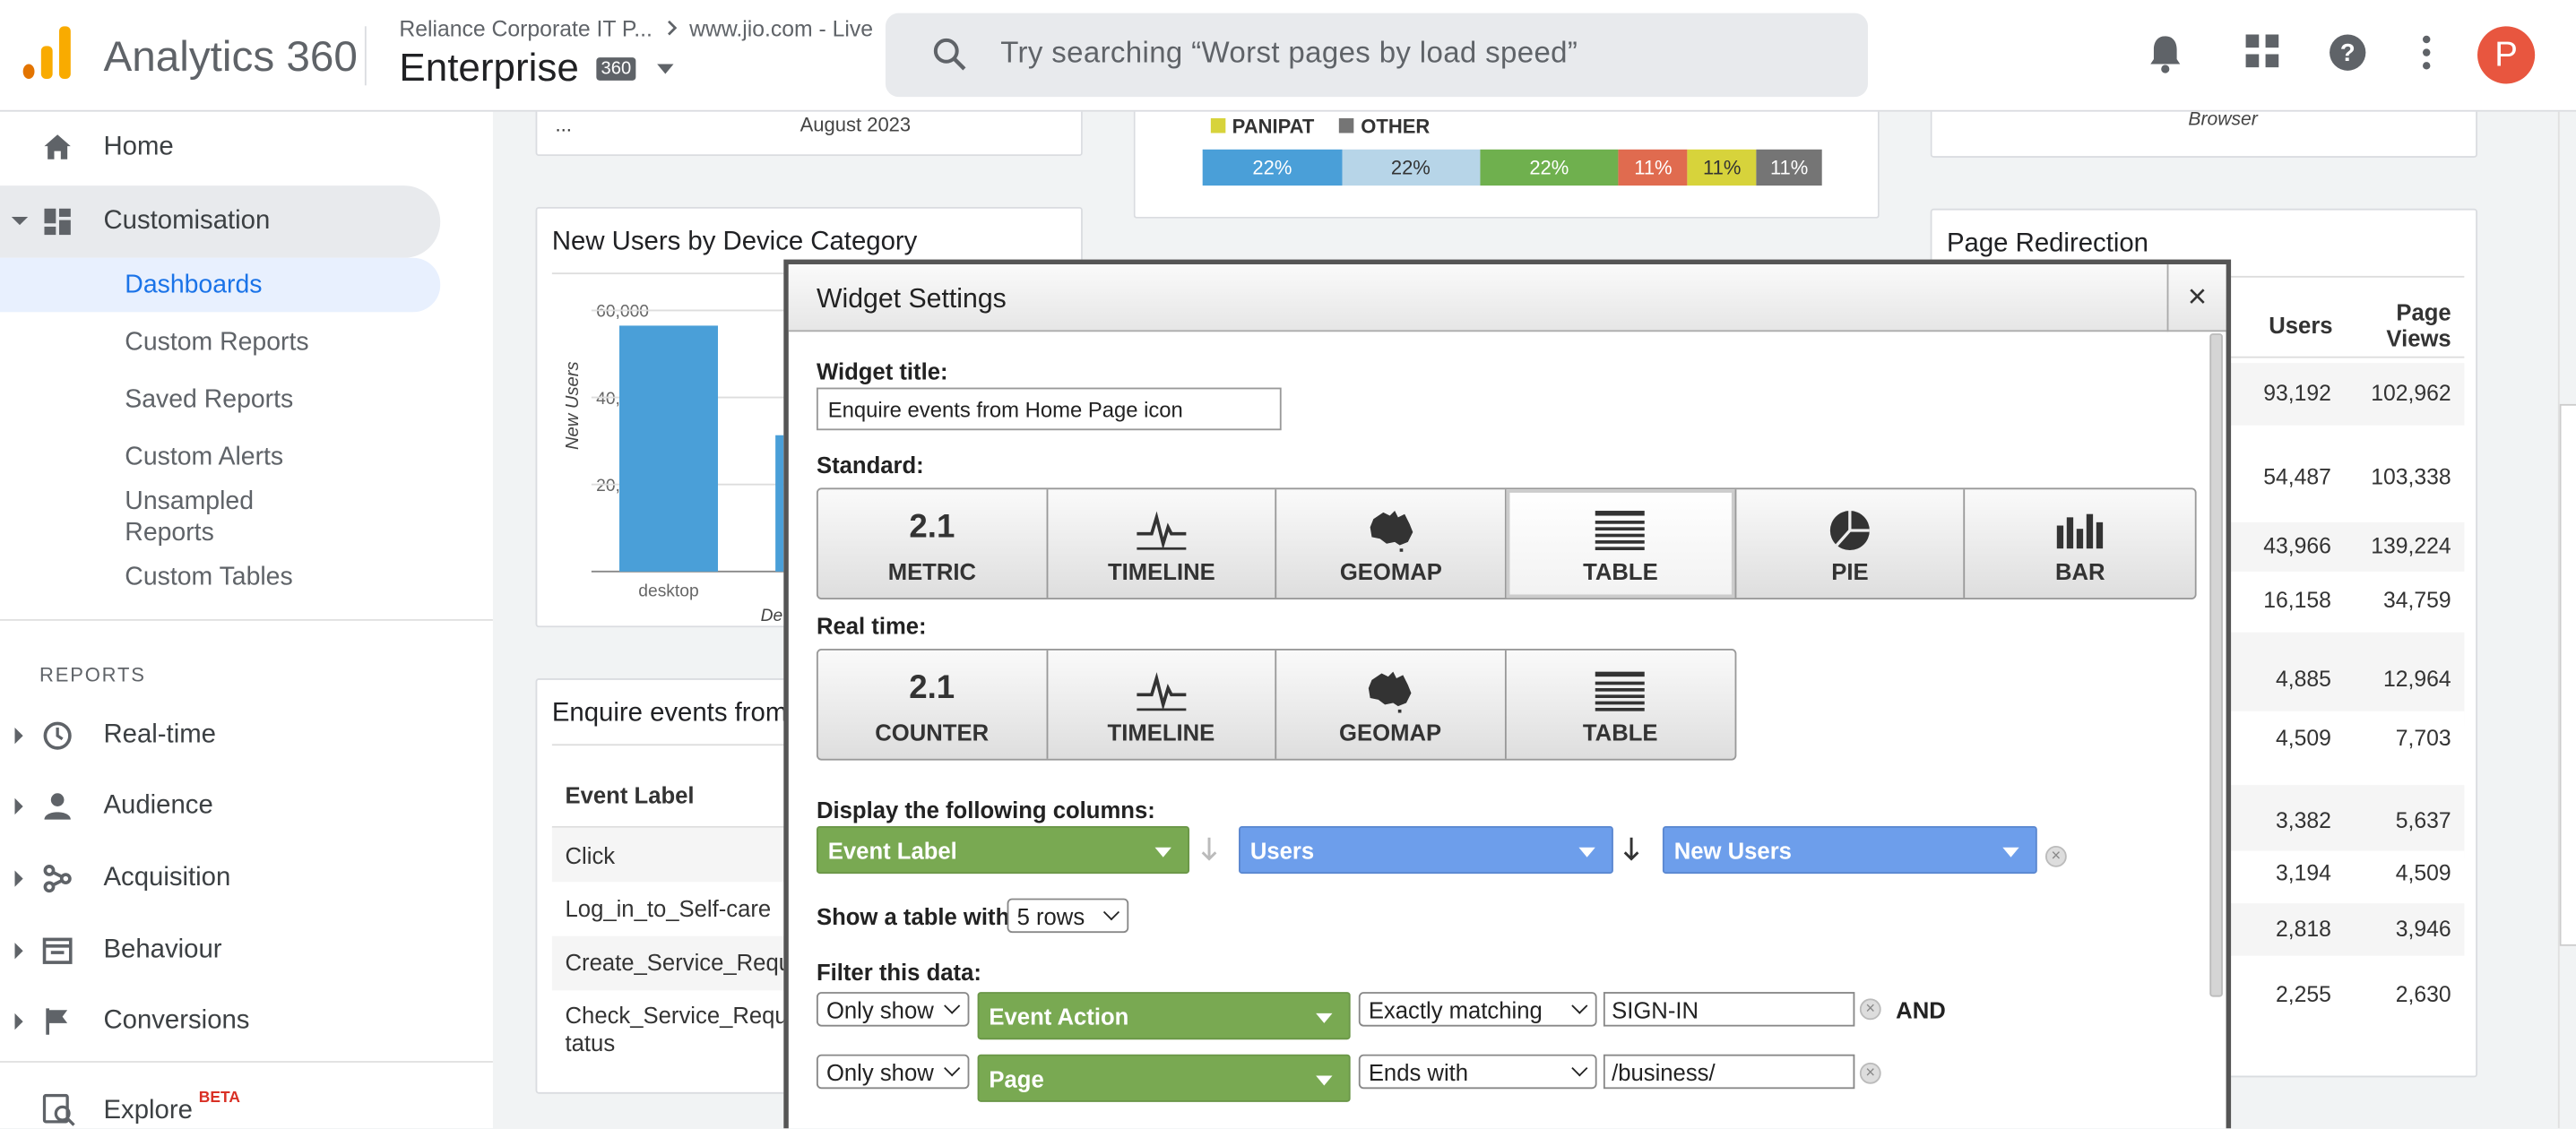 The image size is (2576, 1129). Describe the element at coordinates (1851, 544) in the screenshot. I see `standard-pie-button: PIE` at that location.